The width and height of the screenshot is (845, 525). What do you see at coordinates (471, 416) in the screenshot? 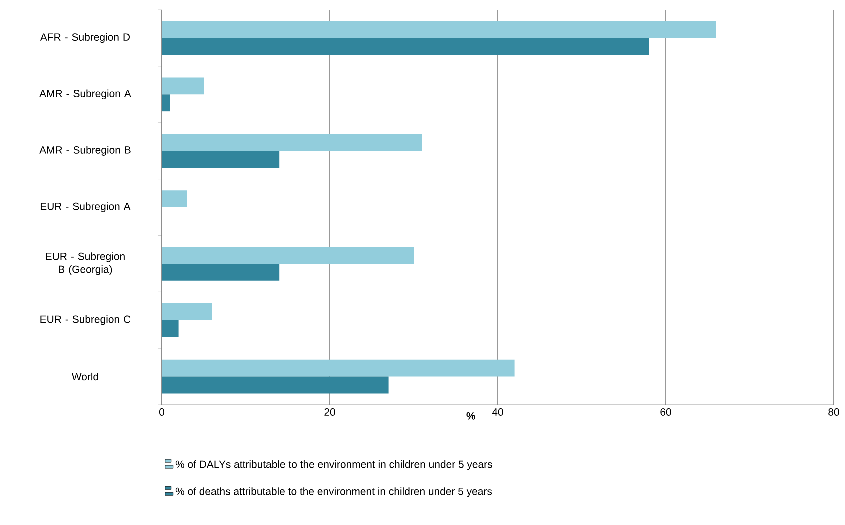
I see `x-axis-title: %` at bounding box center [471, 416].